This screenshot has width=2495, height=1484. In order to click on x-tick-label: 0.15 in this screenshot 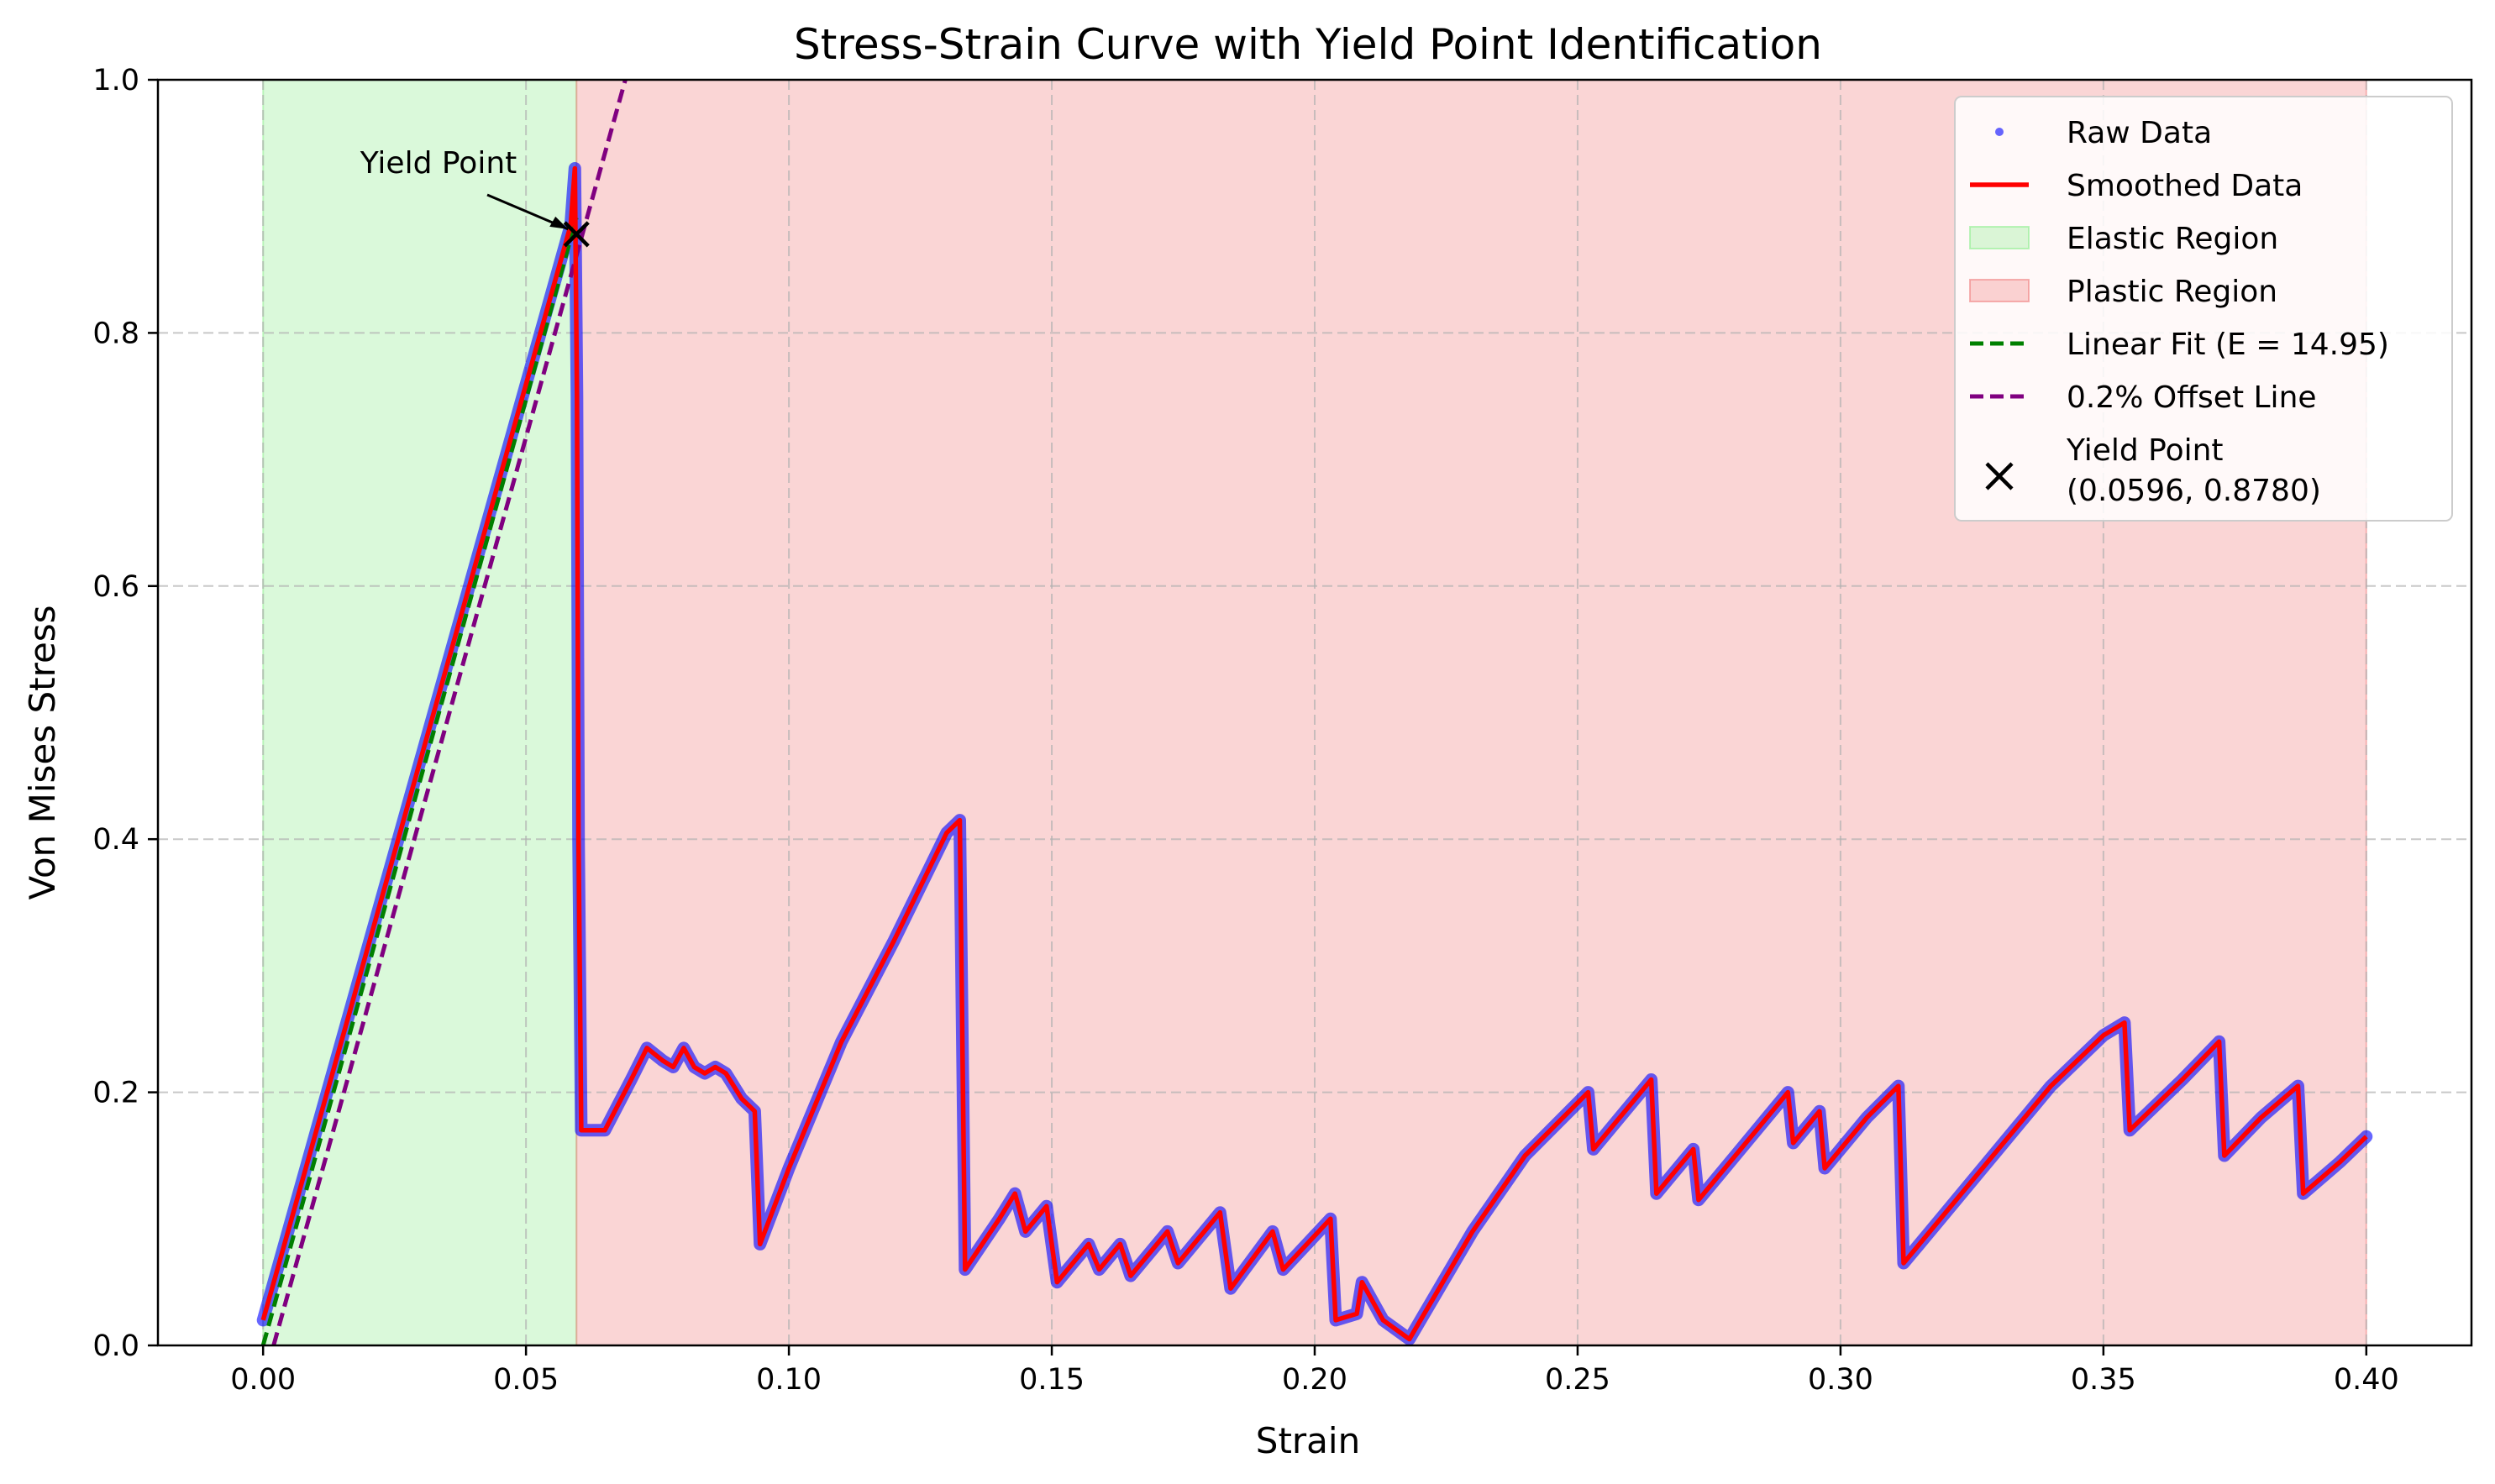, I will do `click(1052, 1380)`.